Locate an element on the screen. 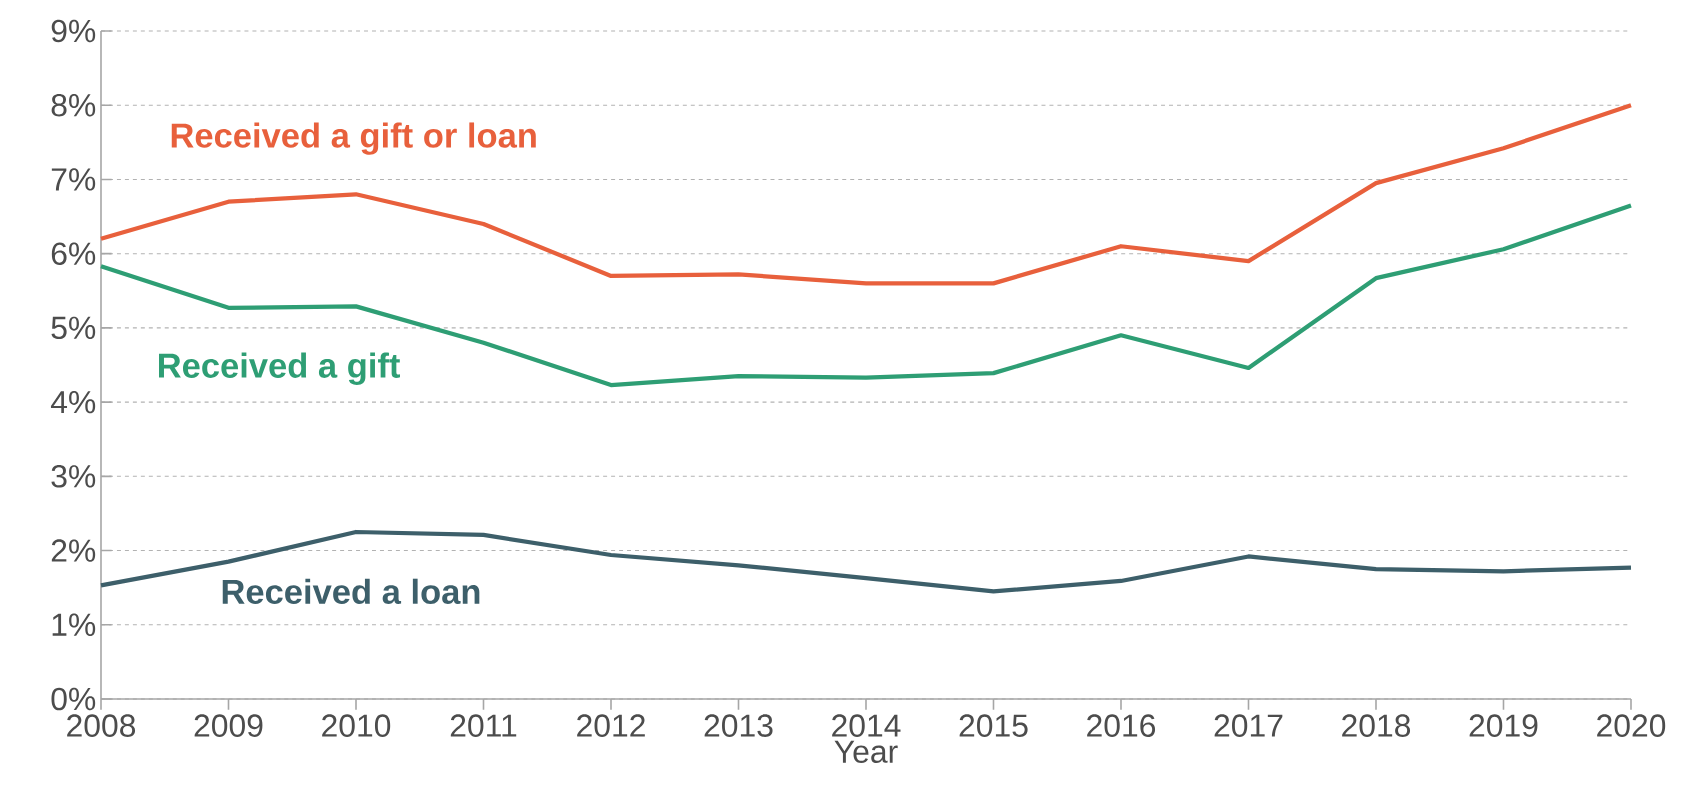  y-tick-label: 2% is located at coordinates (73, 550).